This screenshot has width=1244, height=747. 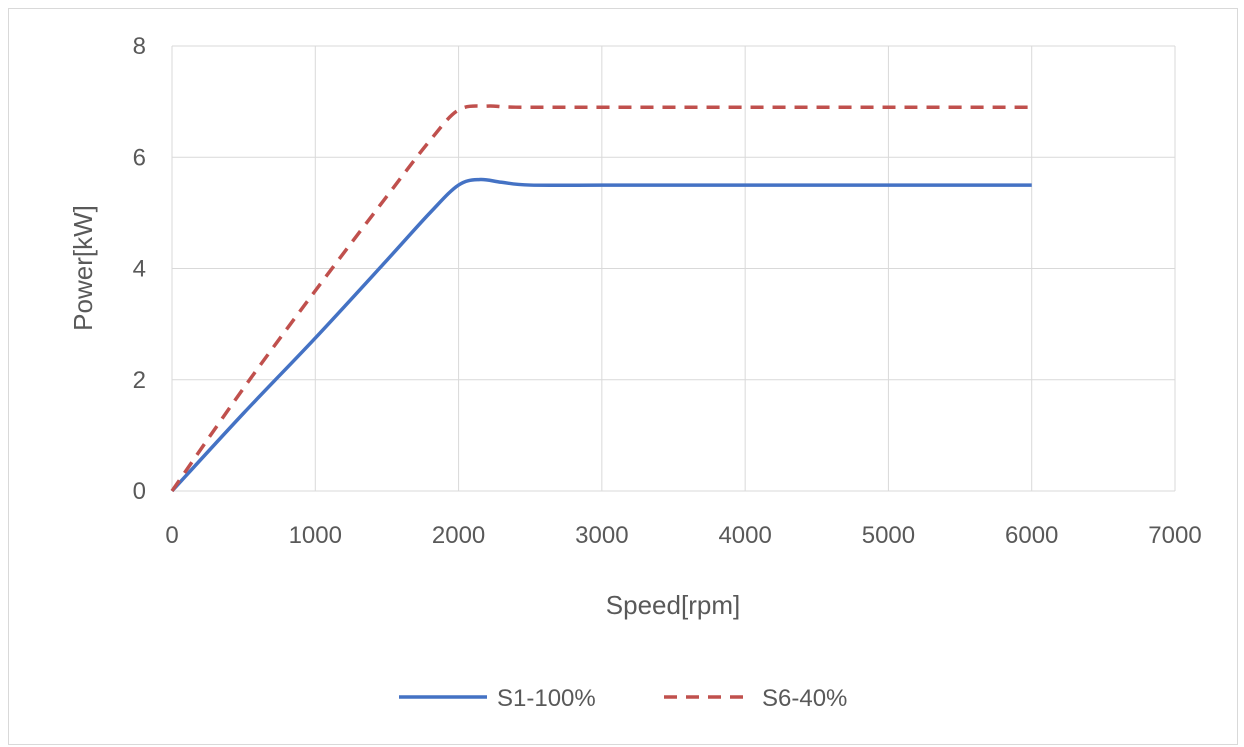 I want to click on x-tick-label: 4000, so click(x=744, y=535).